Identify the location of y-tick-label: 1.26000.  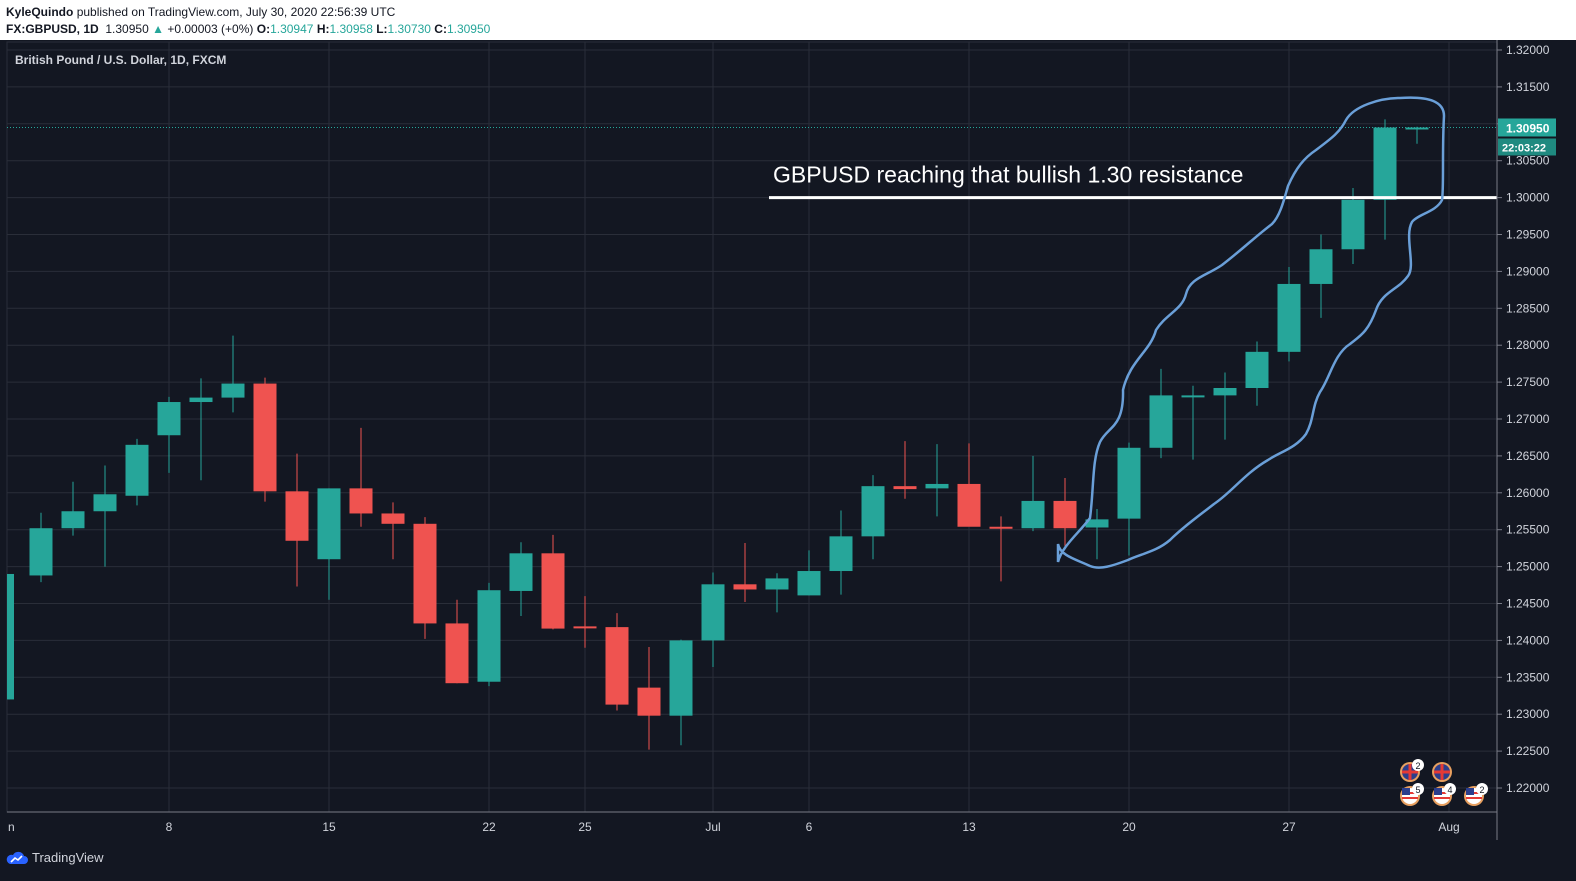
(1528, 493).